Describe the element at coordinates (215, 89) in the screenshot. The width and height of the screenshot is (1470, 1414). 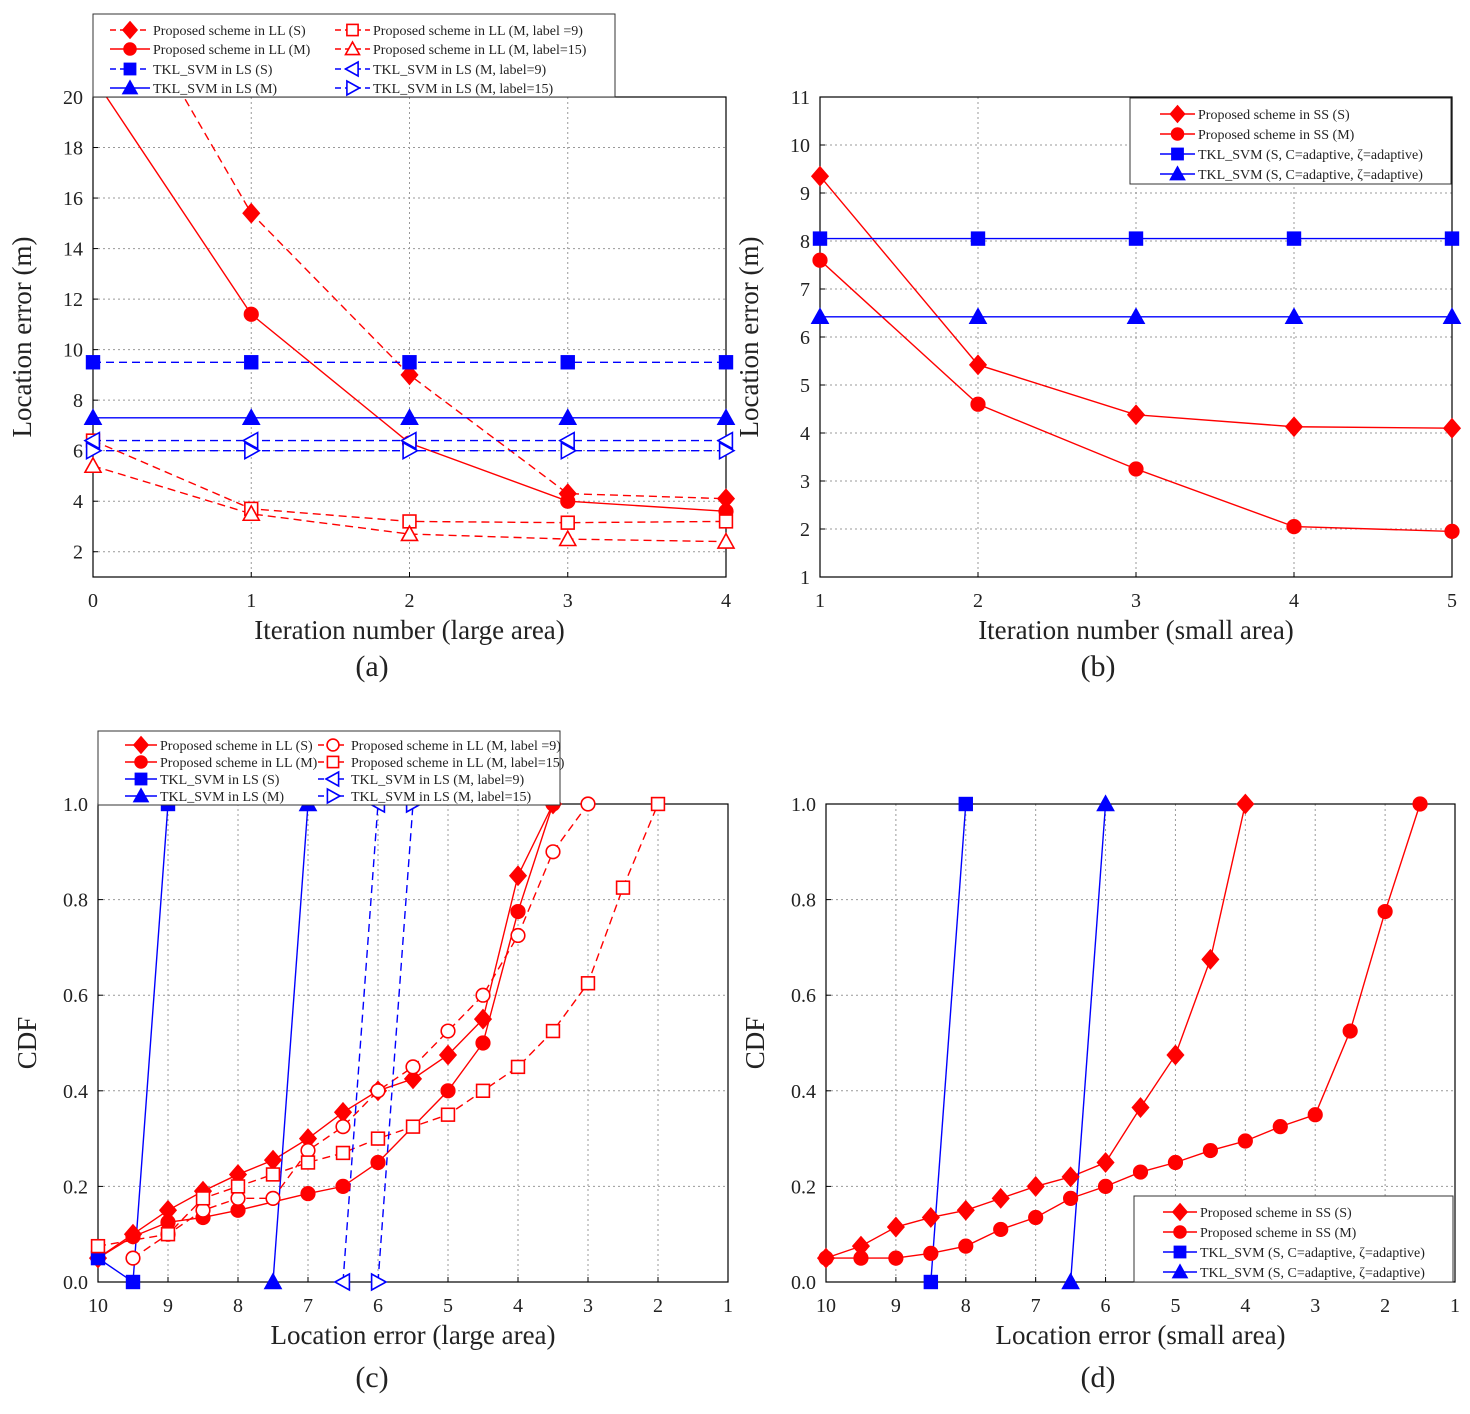
I see `legend-label: TKL_SVM in LS (M)` at that location.